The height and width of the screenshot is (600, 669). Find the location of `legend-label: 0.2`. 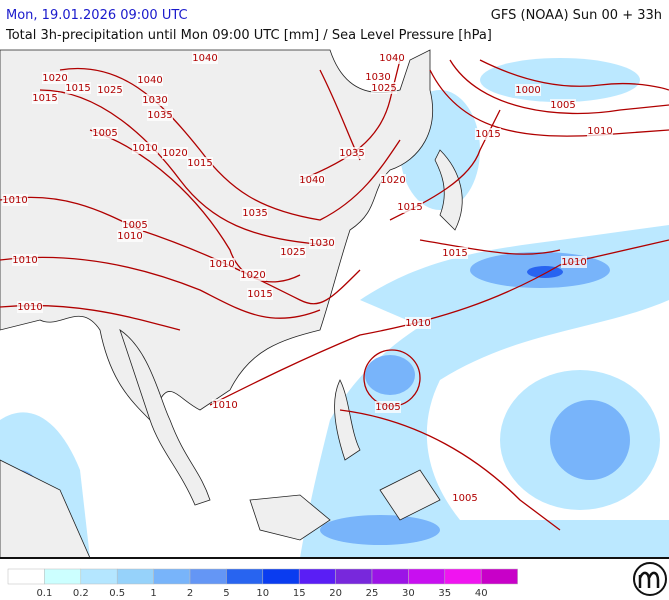

legend-label: 0.2 is located at coordinates (81, 593).